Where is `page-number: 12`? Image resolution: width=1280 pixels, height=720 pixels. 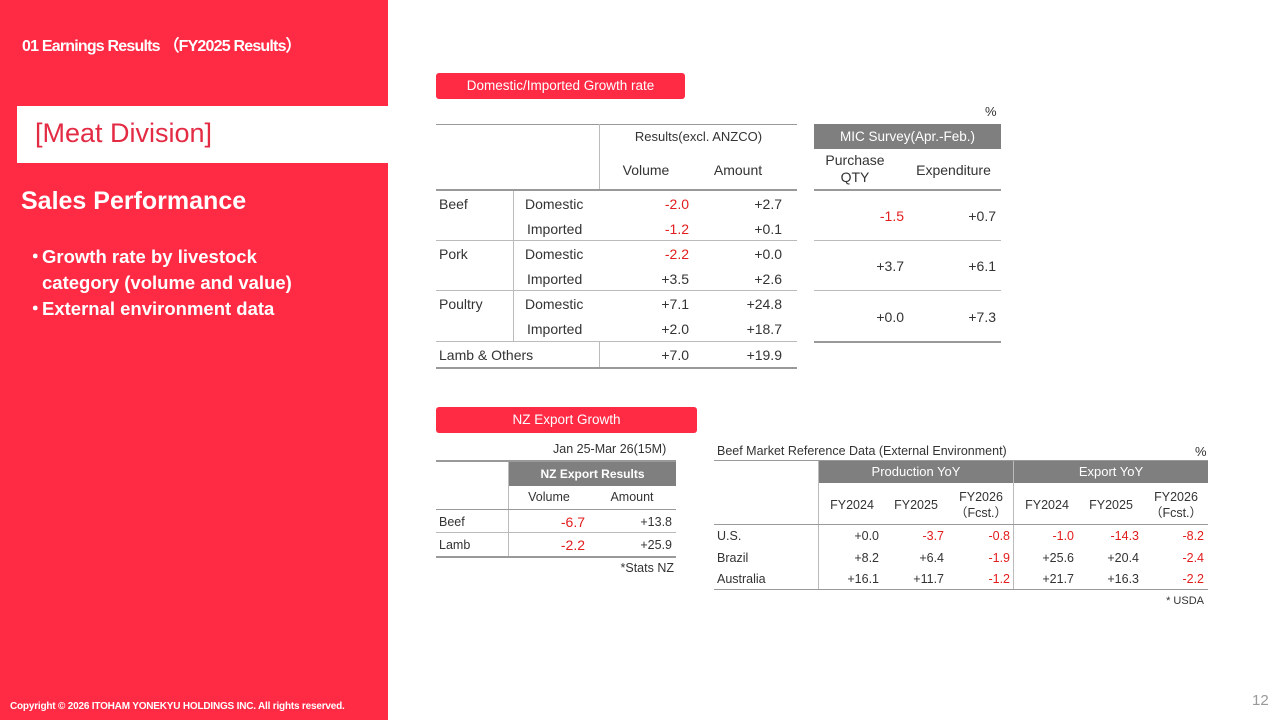
page-number: 12 is located at coordinates (1260, 700).